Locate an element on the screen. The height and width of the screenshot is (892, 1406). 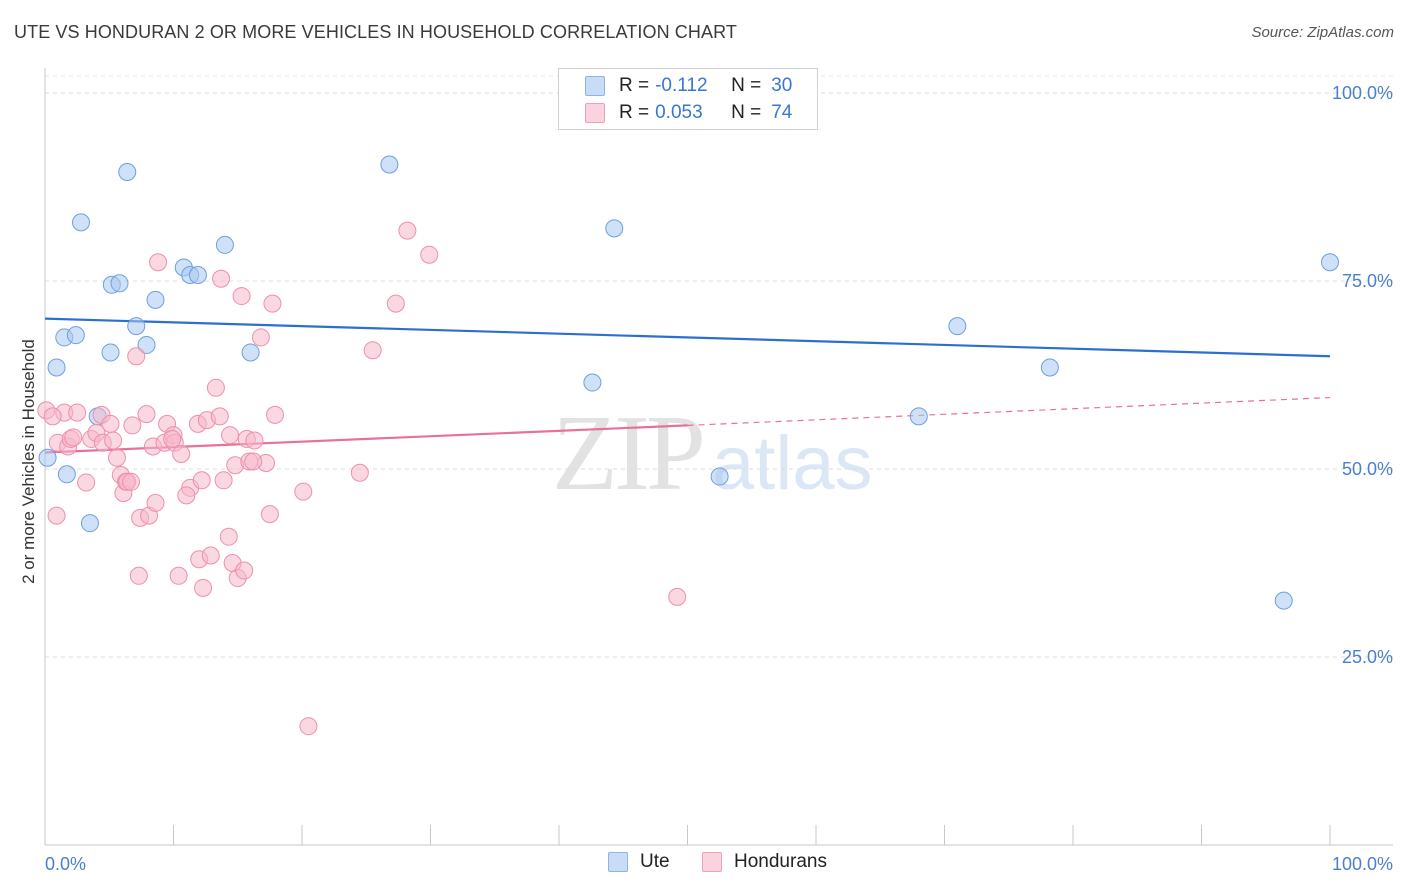
chart-source: Source: ZipAtlas.com is located at coordinates (1322, 32).